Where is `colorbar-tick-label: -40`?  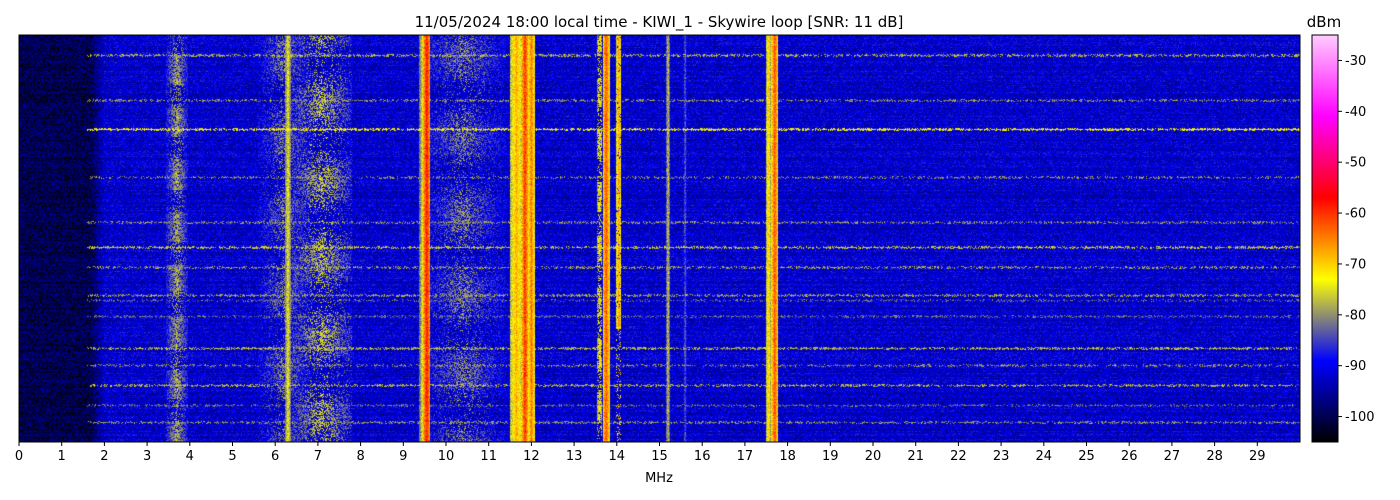
colorbar-tick-label: -40 is located at coordinates (1355, 112).